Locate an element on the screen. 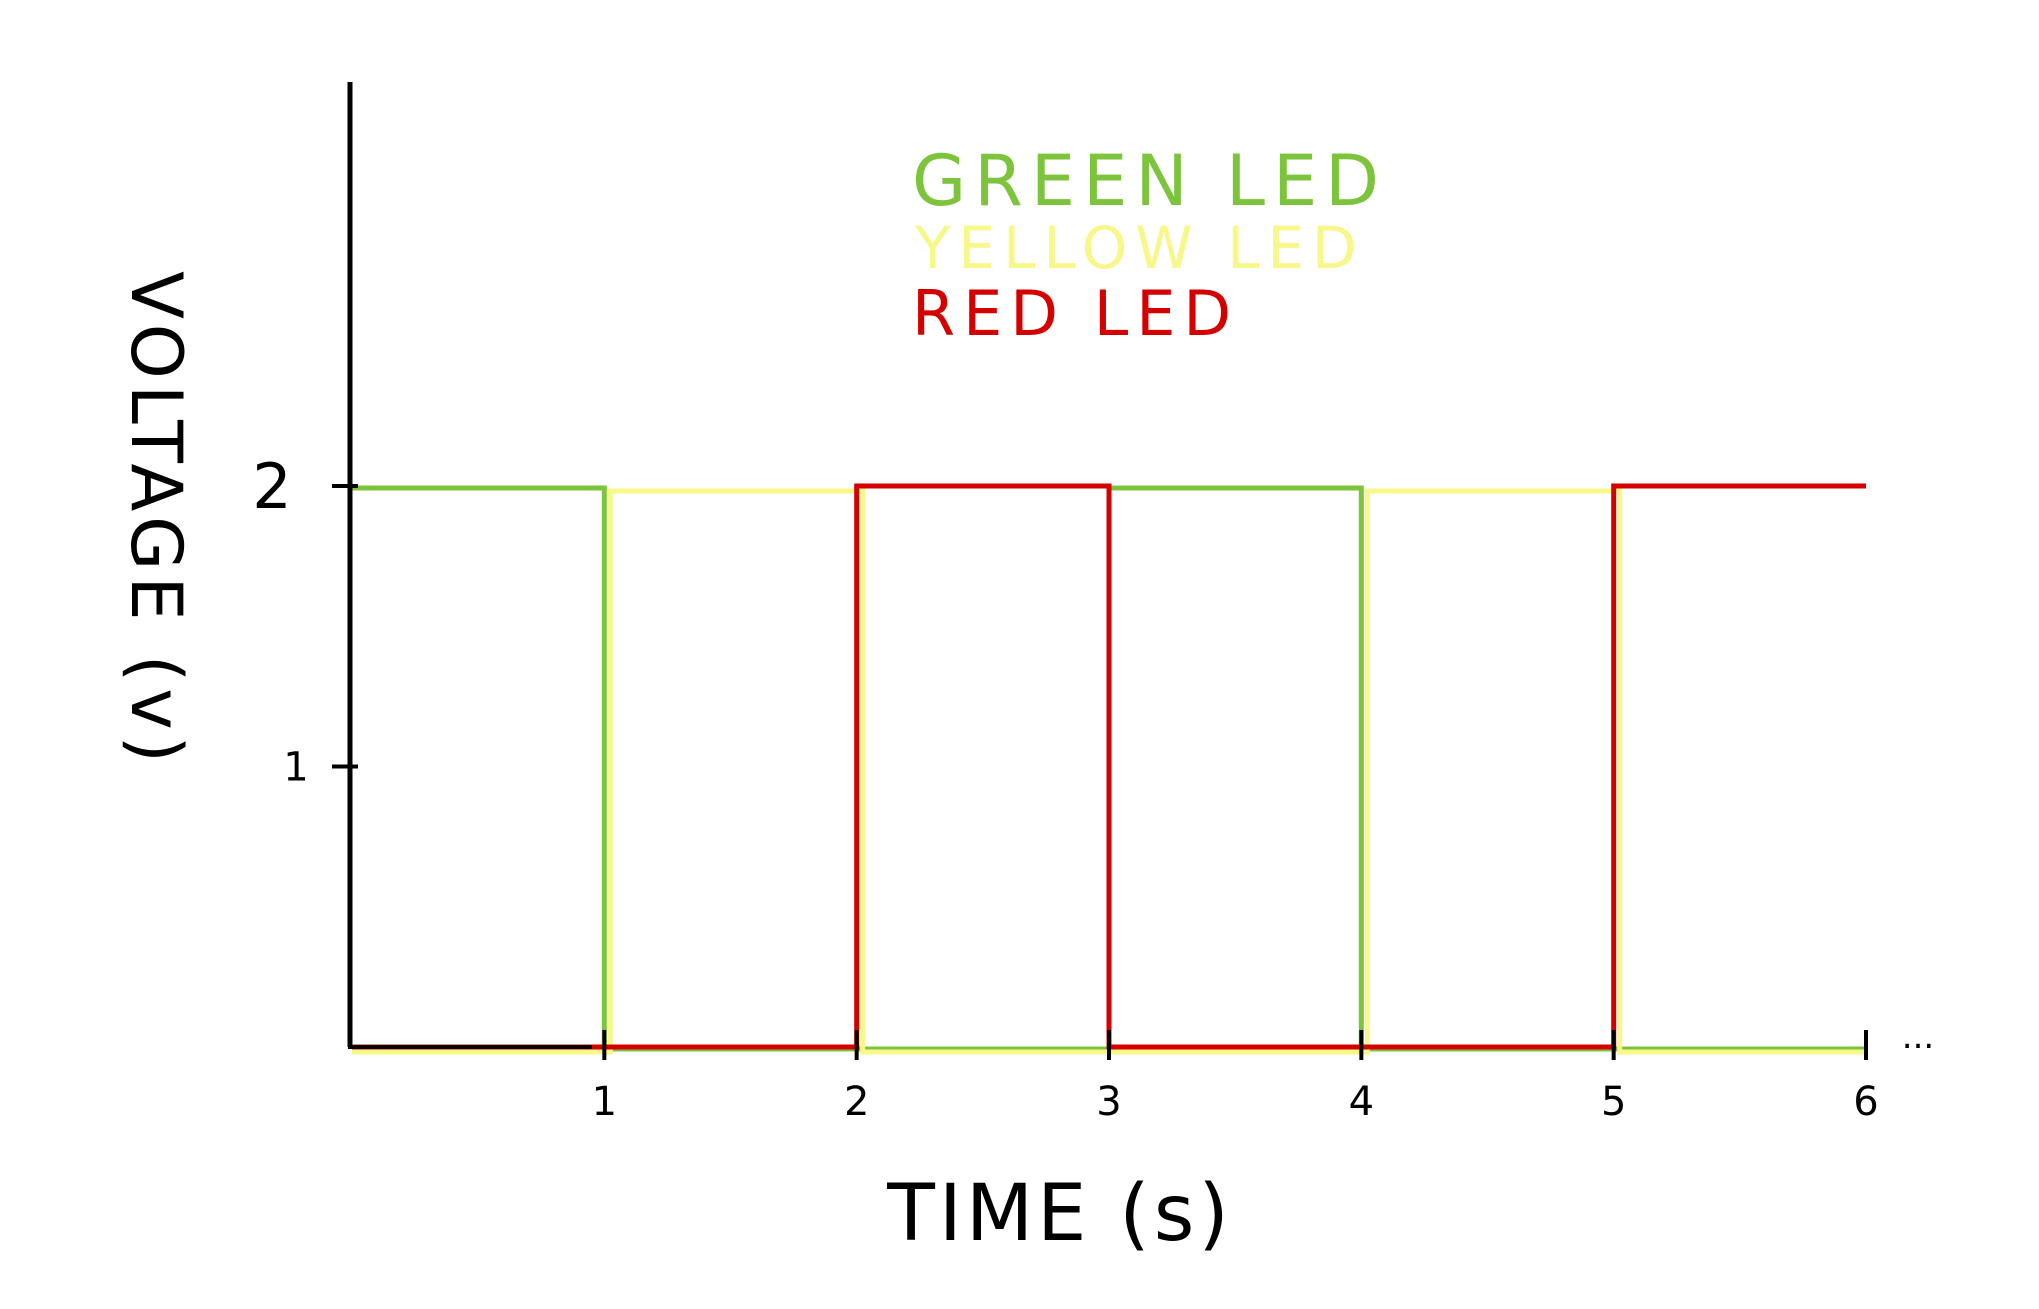  x-tick-label-2: 2 is located at coordinates (856, 1102).